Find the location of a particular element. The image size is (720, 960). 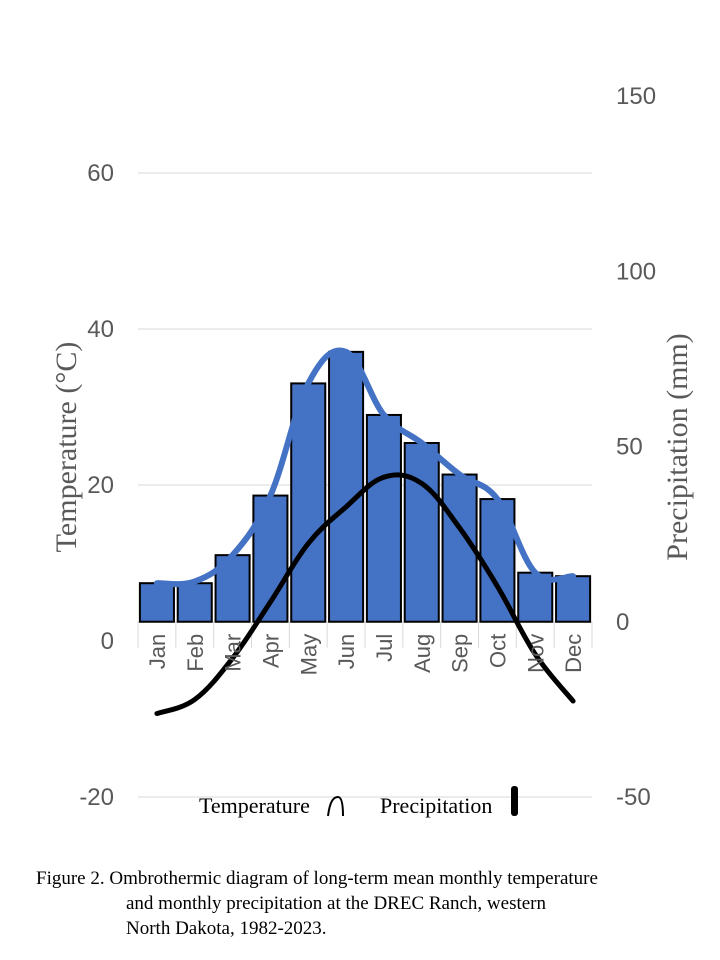

x-tick-label: Oct is located at coordinates (497, 651).